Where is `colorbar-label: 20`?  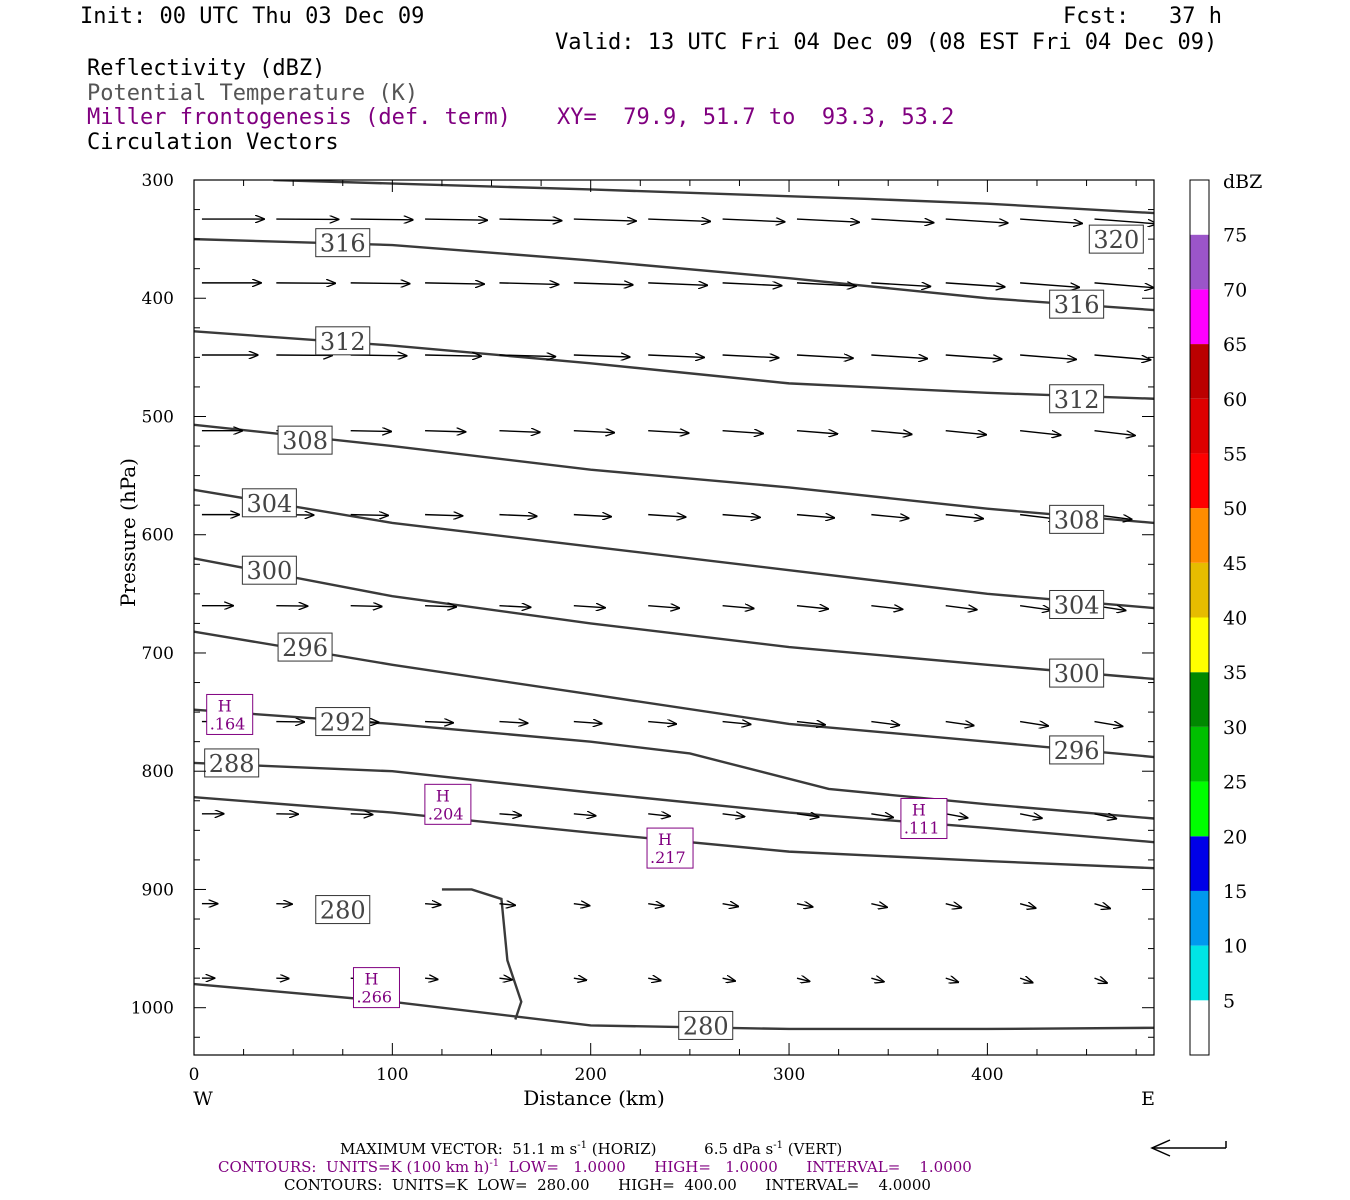
colorbar-label: 20 is located at coordinates (1235, 837).